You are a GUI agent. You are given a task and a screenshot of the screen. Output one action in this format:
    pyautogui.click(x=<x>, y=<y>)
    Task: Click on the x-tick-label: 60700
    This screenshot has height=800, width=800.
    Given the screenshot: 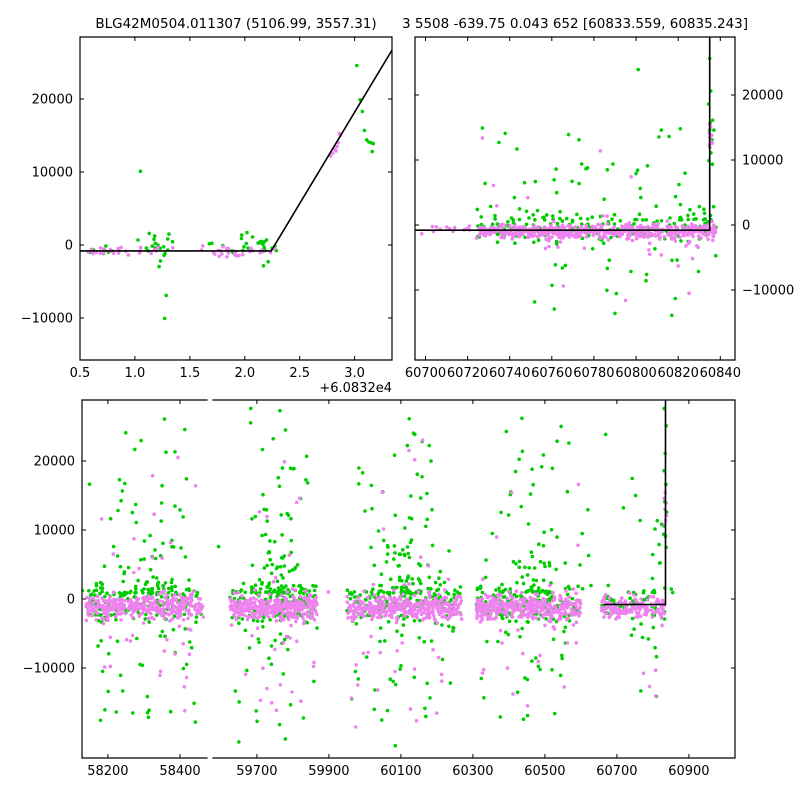 What is the action you would take?
    pyautogui.click(x=425, y=373)
    